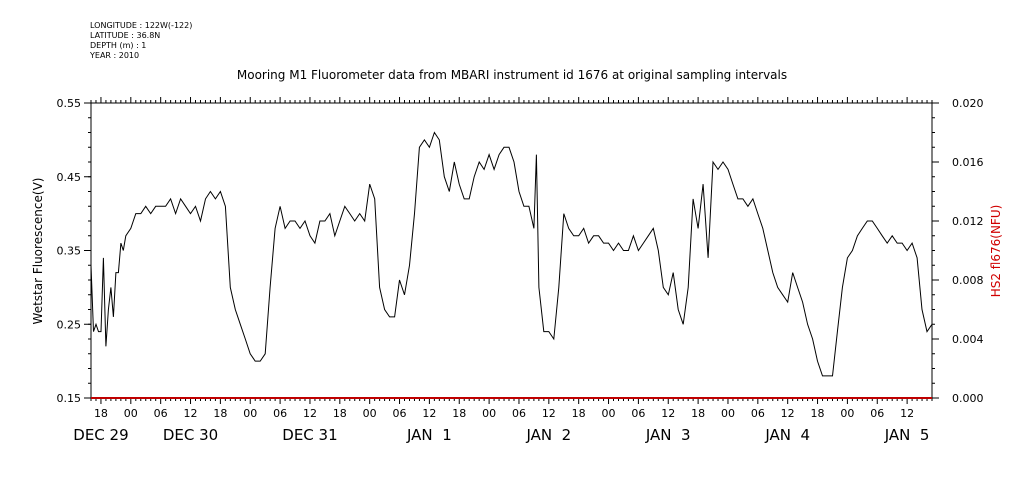 The width and height of the screenshot is (1009, 504). Describe the element at coordinates (996, 251) in the screenshot. I see `right-axis-title: HS2 fl676(NFU)` at that location.